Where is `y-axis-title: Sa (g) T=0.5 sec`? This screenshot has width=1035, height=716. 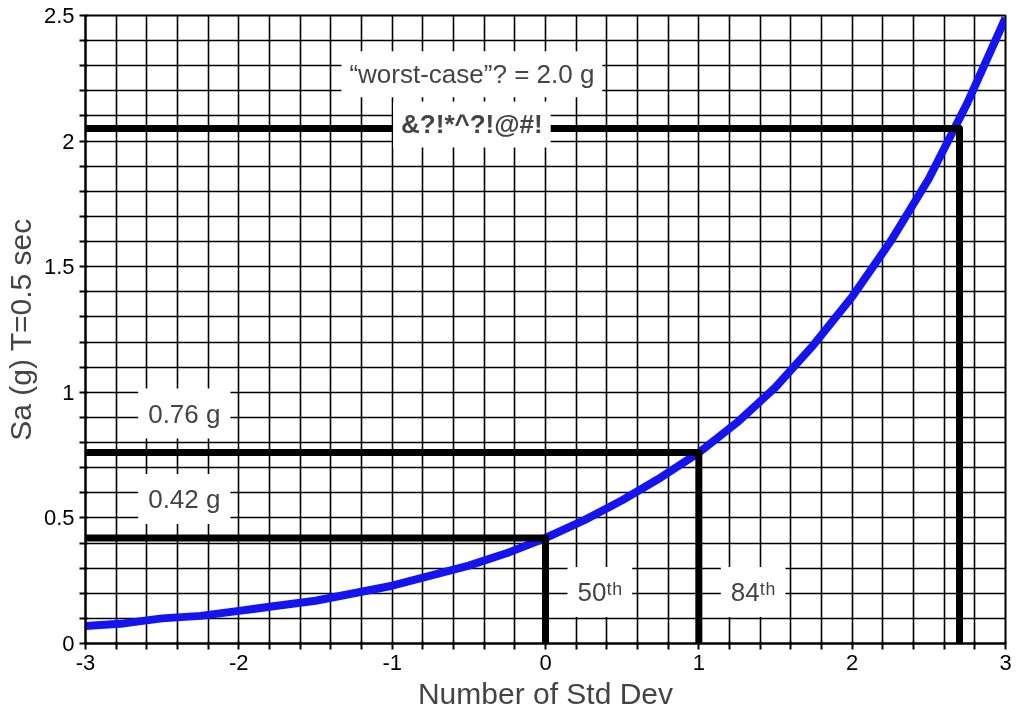
y-axis-title: Sa (g) T=0.5 sec is located at coordinates (20, 329).